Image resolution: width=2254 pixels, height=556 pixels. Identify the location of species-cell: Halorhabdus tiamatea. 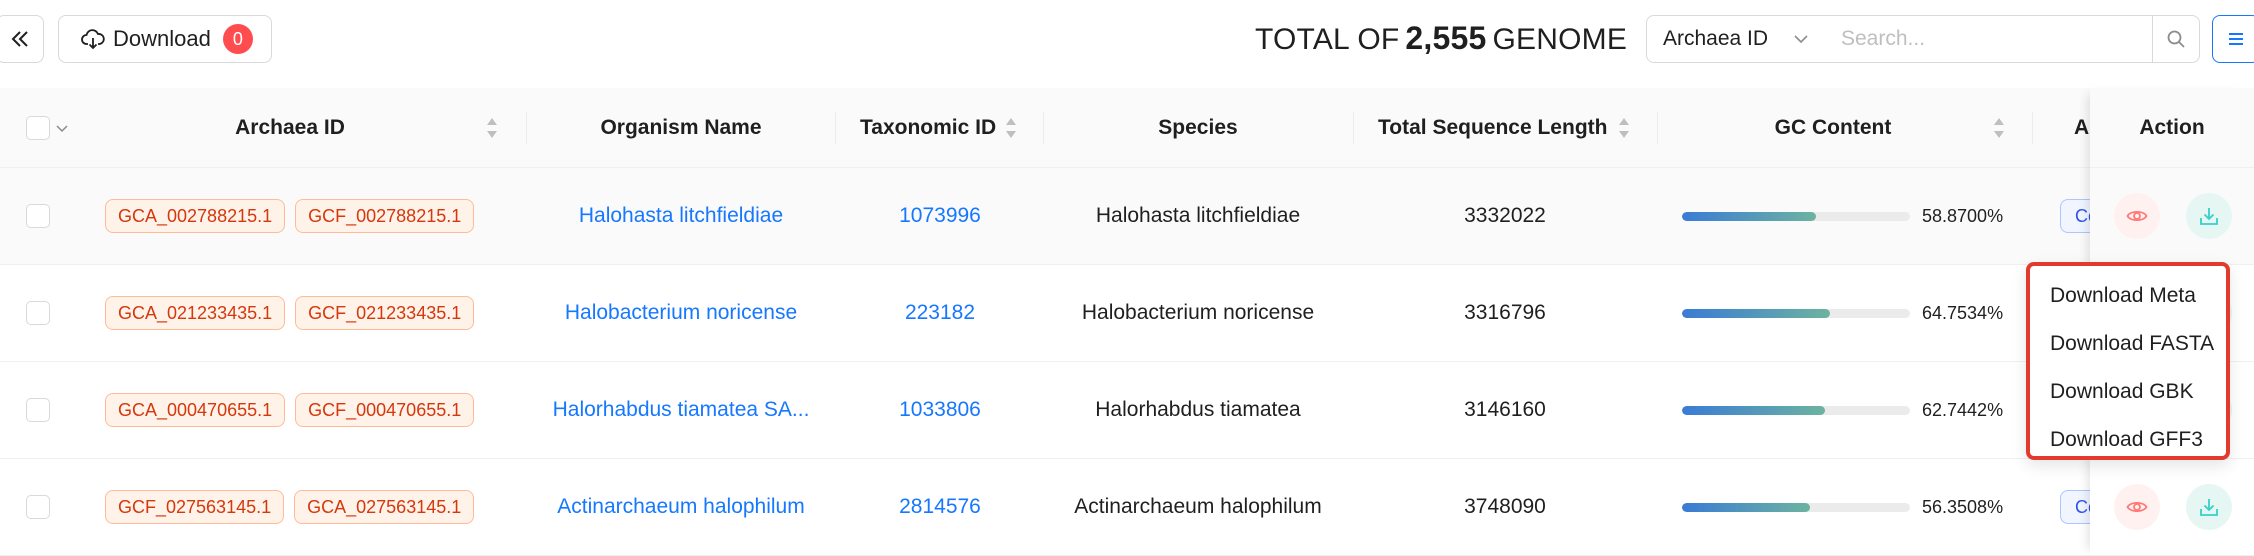
(1198, 410).